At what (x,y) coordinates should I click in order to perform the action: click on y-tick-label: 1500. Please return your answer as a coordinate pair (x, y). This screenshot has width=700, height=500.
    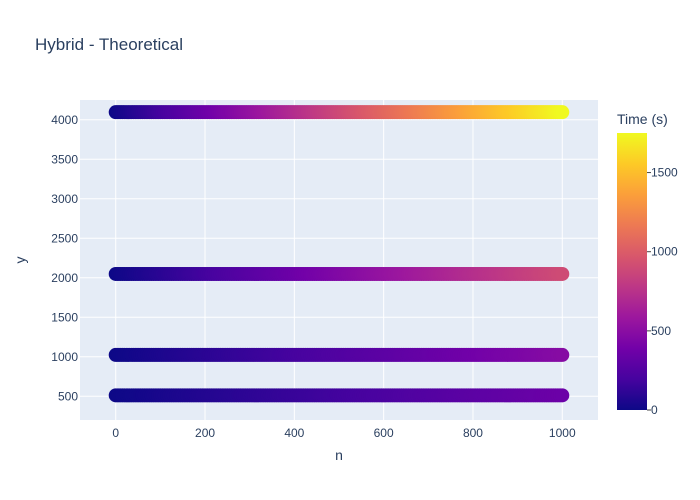
    Looking at the image, I should click on (64, 317).